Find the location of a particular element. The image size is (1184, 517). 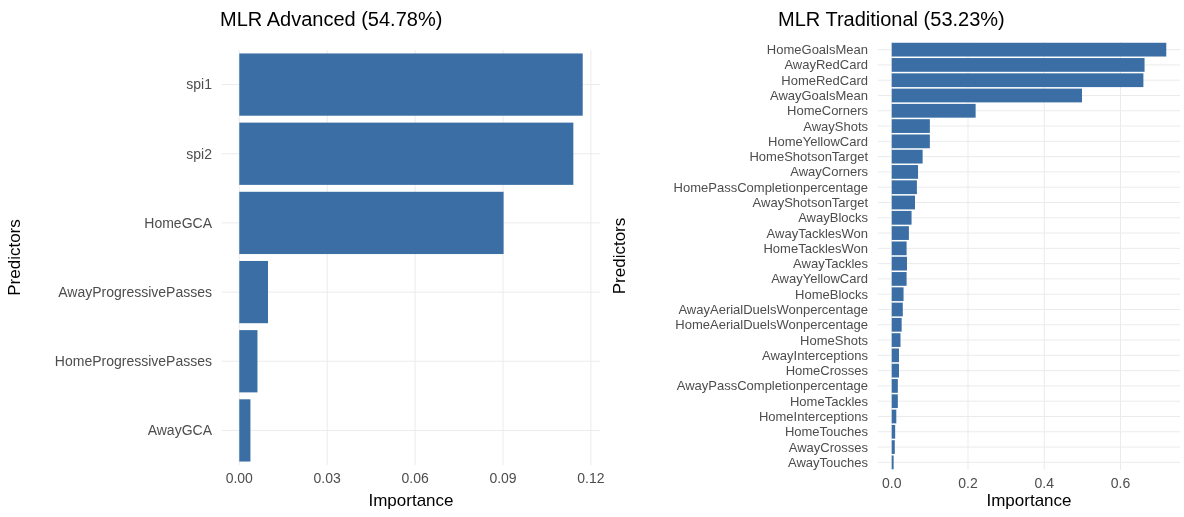

x-tick-label: 0.12 is located at coordinates (591, 478).